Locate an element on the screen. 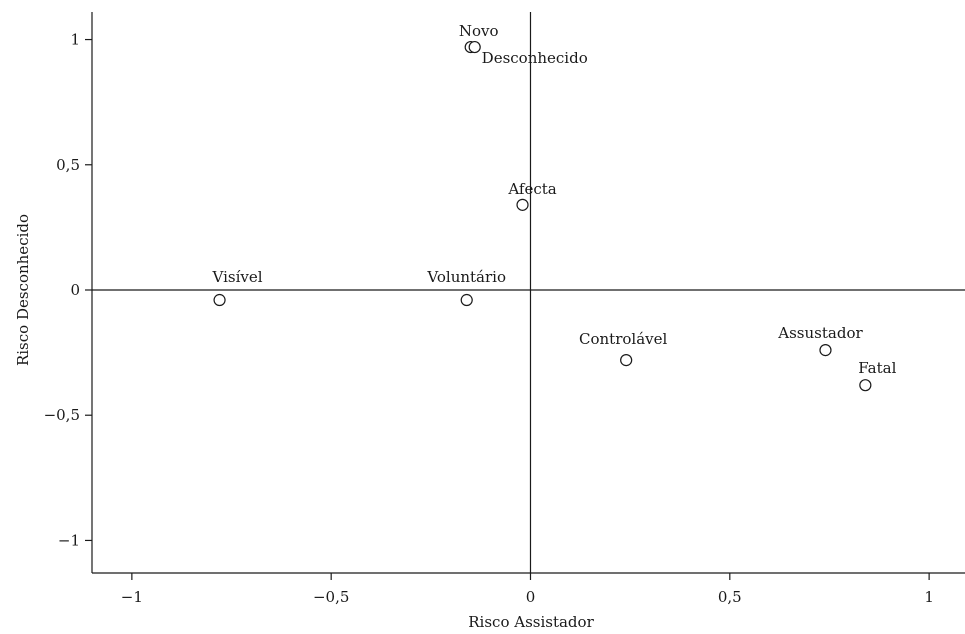 The image size is (965, 634). x-tick-label: 1 is located at coordinates (929, 597).